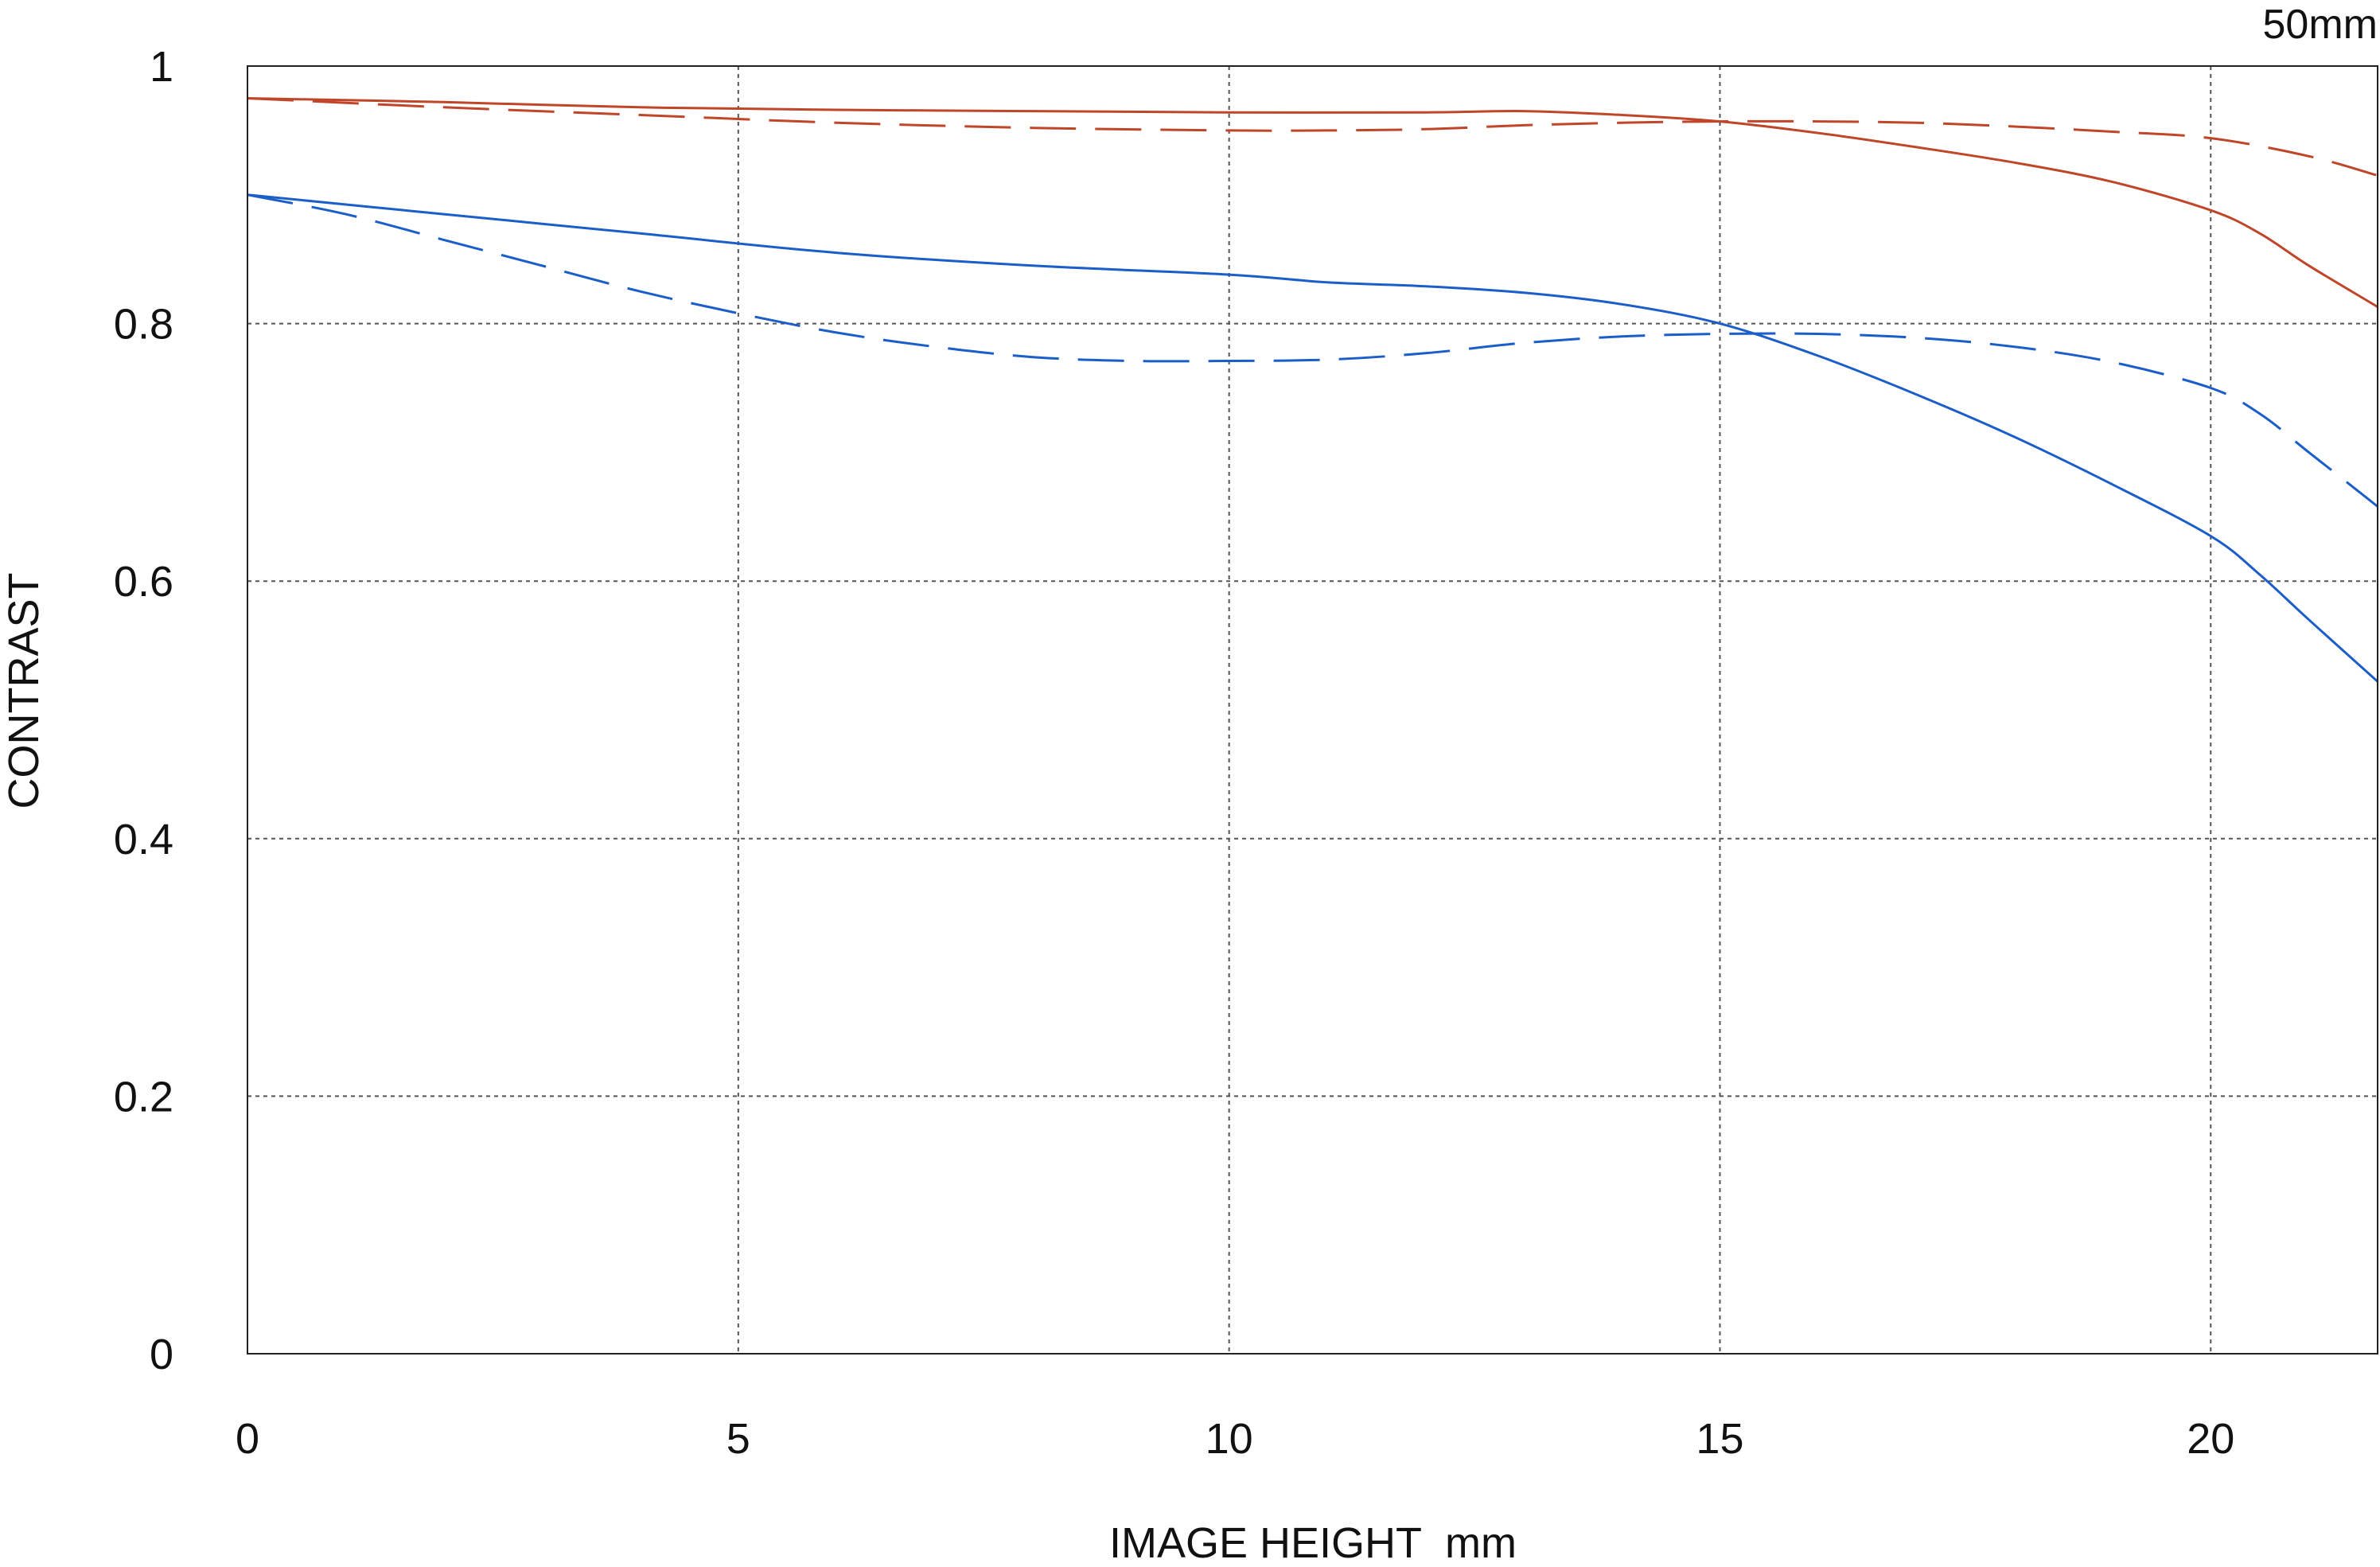 The image size is (2380, 1567). What do you see at coordinates (1313, 1541) in the screenshot?
I see `x-axis-title: IMAGE HEIGHT mm` at bounding box center [1313, 1541].